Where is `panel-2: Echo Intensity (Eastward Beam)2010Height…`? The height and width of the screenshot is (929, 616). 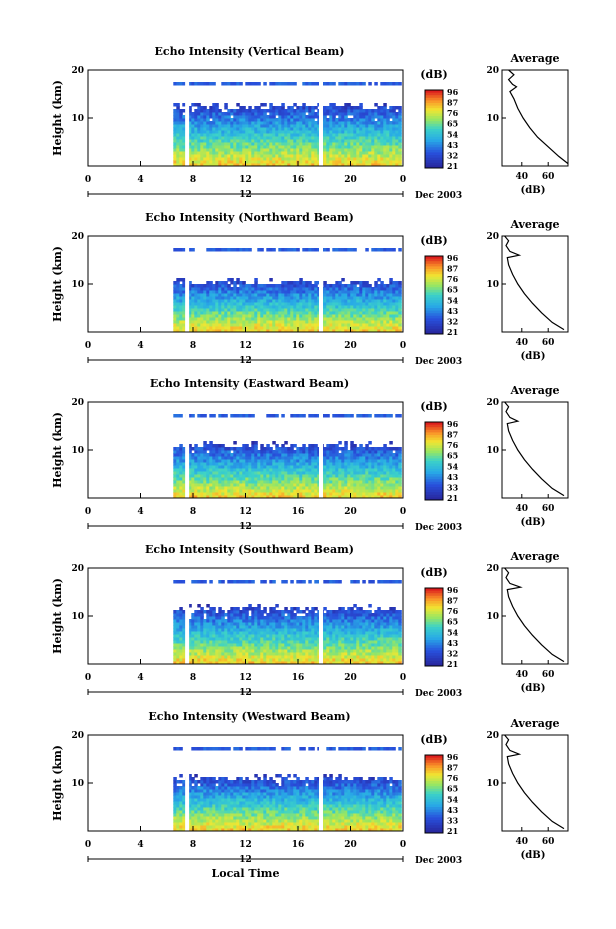
panel-2: Echo Intensity (Eastward Beam)2010Height… is located at coordinates (310, 455).